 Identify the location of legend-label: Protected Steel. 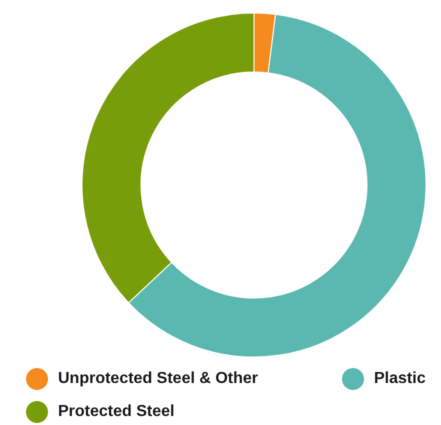
(116, 412).